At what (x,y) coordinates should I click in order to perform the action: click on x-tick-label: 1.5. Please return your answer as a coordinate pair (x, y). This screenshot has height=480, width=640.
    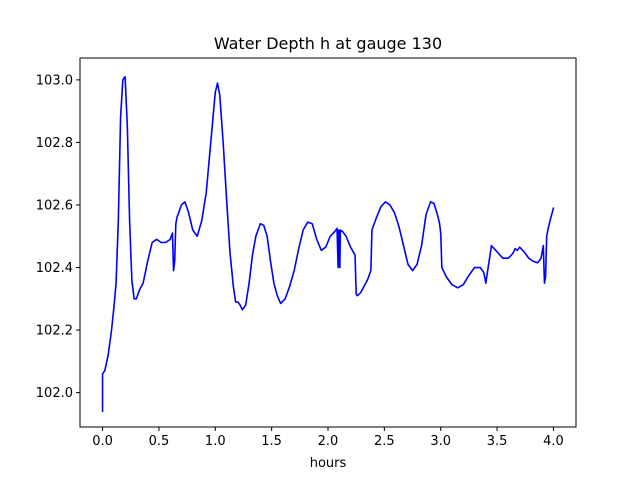
    Looking at the image, I should click on (271, 441).